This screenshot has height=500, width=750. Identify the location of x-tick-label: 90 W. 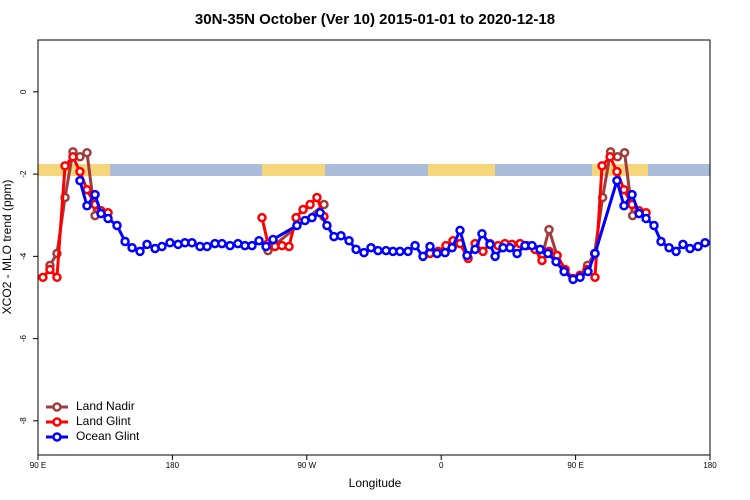
(306, 465).